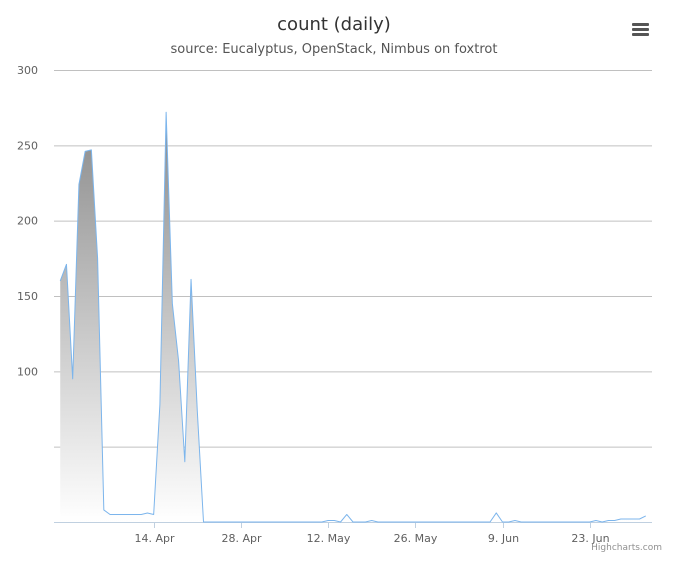 This screenshot has width=680, height=566. What do you see at coordinates (27, 145) in the screenshot?
I see `y-tick-label: 250` at bounding box center [27, 145].